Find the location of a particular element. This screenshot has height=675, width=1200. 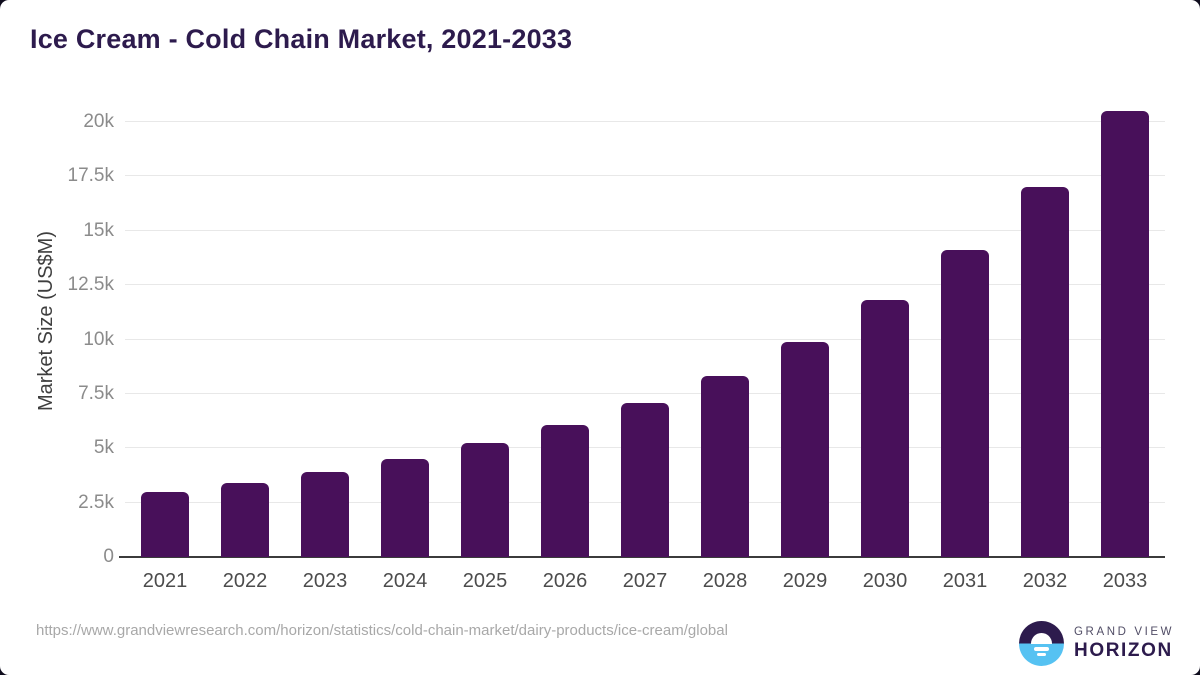

y-tick-label-17.5k: 17.5k is located at coordinates (90, 176).